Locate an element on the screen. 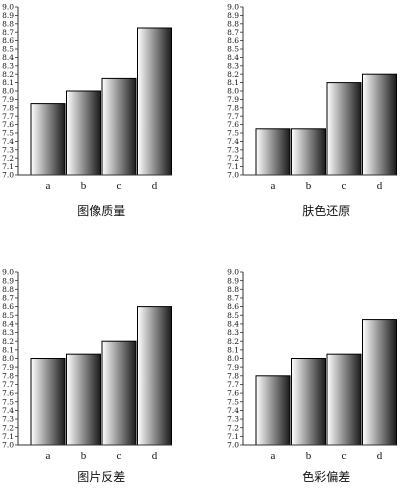 The height and width of the screenshot is (500, 412). chart-title: 色彩偏差 is located at coordinates (326, 476).